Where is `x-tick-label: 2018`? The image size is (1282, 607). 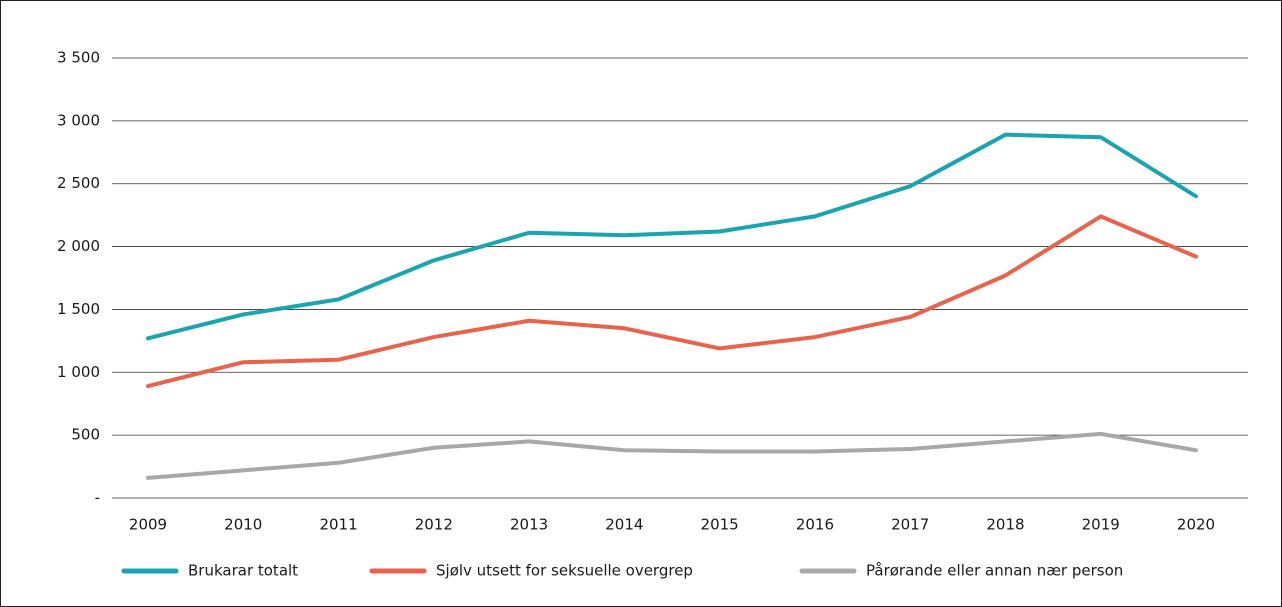
x-tick-label: 2018 is located at coordinates (1005, 525).